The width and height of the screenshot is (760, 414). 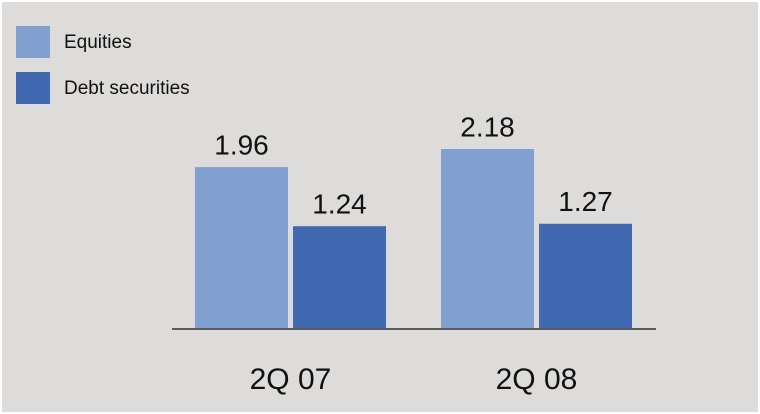 What do you see at coordinates (537, 379) in the screenshot?
I see `x-tick-label: 2Q 08` at bounding box center [537, 379].